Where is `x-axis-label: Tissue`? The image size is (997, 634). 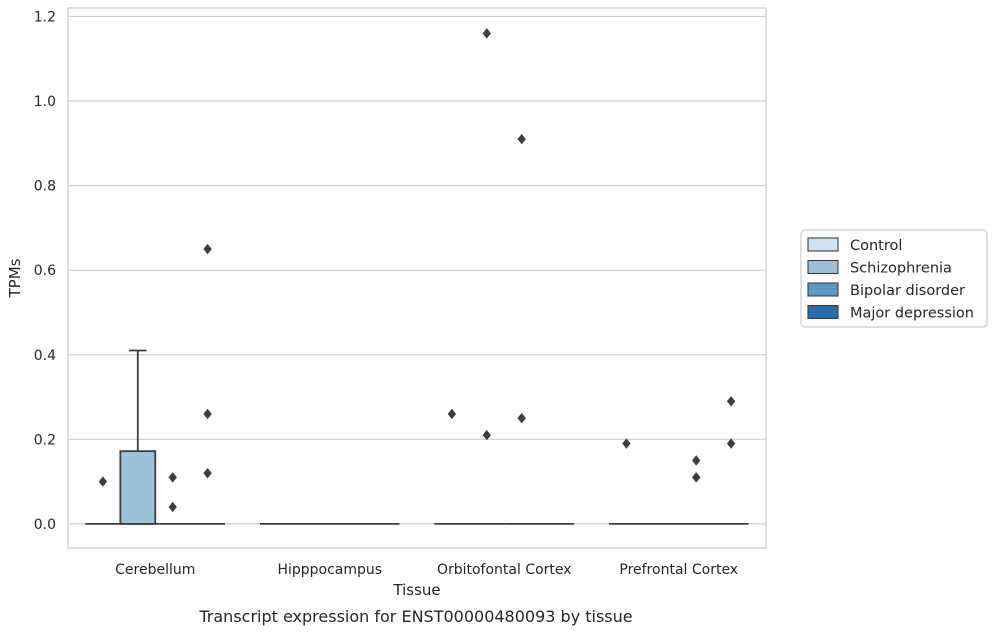
x-axis-label: Tissue is located at coordinates (416, 590).